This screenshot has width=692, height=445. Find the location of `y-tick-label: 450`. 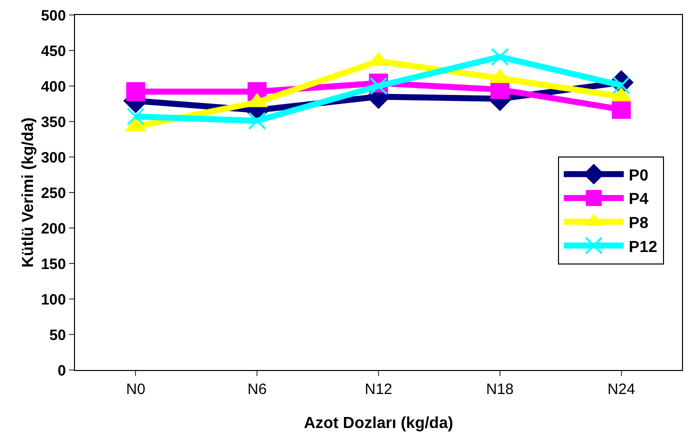

y-tick-label: 450 is located at coordinates (53, 51).